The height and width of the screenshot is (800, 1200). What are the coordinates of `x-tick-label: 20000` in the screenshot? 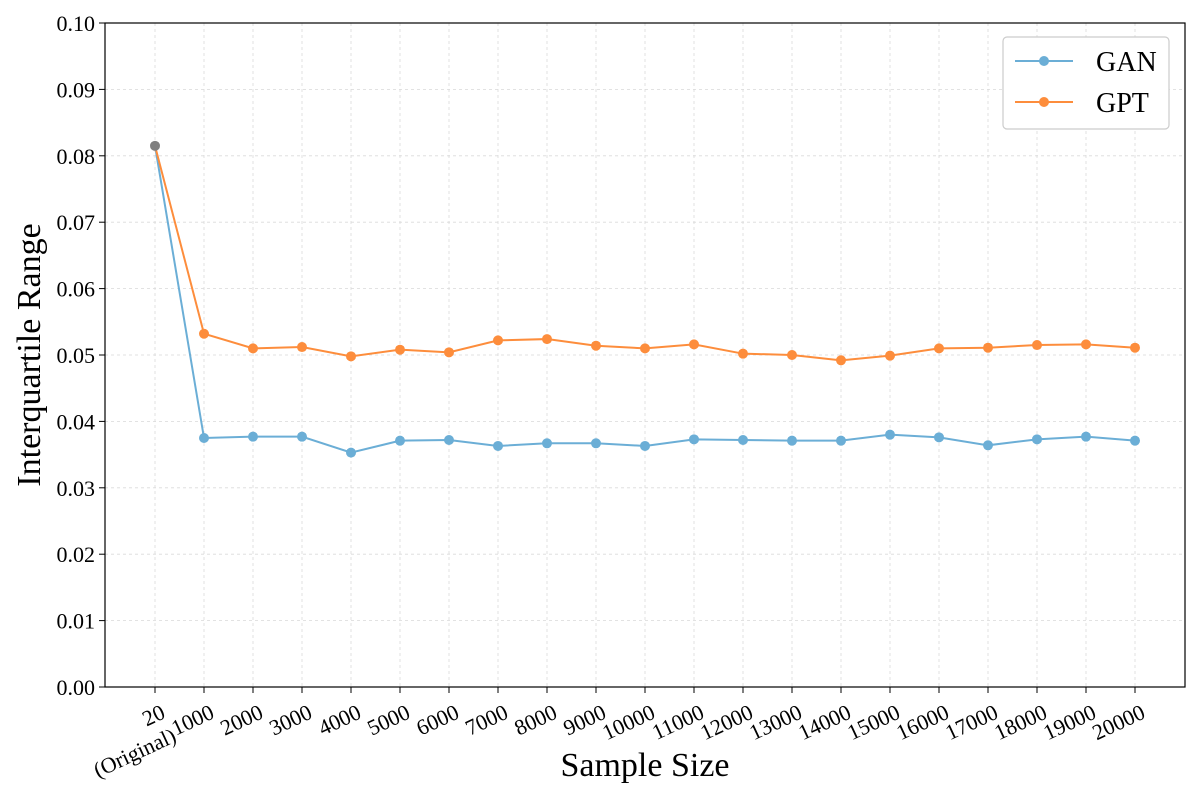 It's located at (1118, 722).